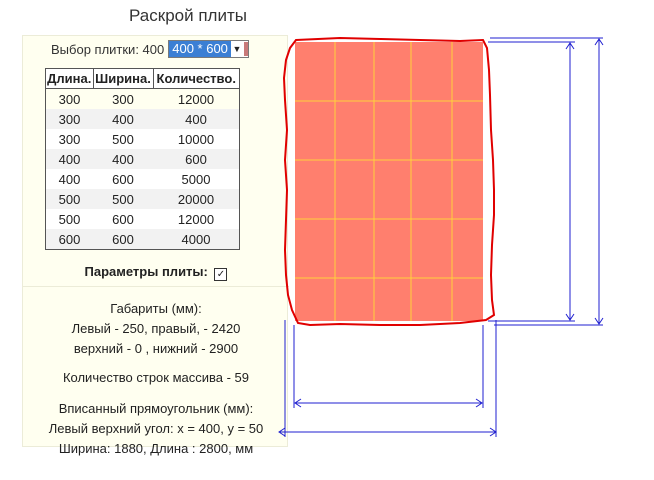 The height and width of the screenshot is (480, 654). What do you see at coordinates (143, 139) in the screenshot?
I see `table-row: 300 500 10000` at bounding box center [143, 139].